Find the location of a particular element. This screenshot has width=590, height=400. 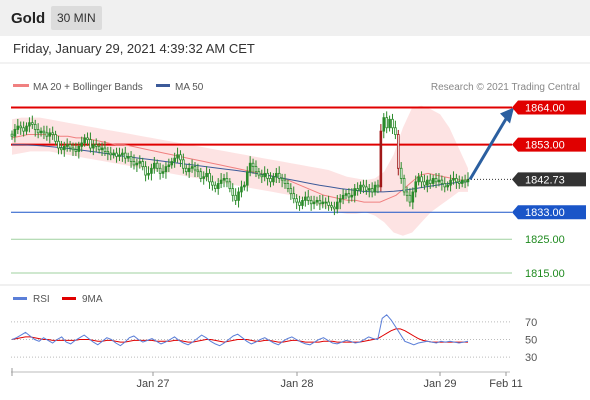

ma50-legend-swatch is located at coordinates (163, 85).